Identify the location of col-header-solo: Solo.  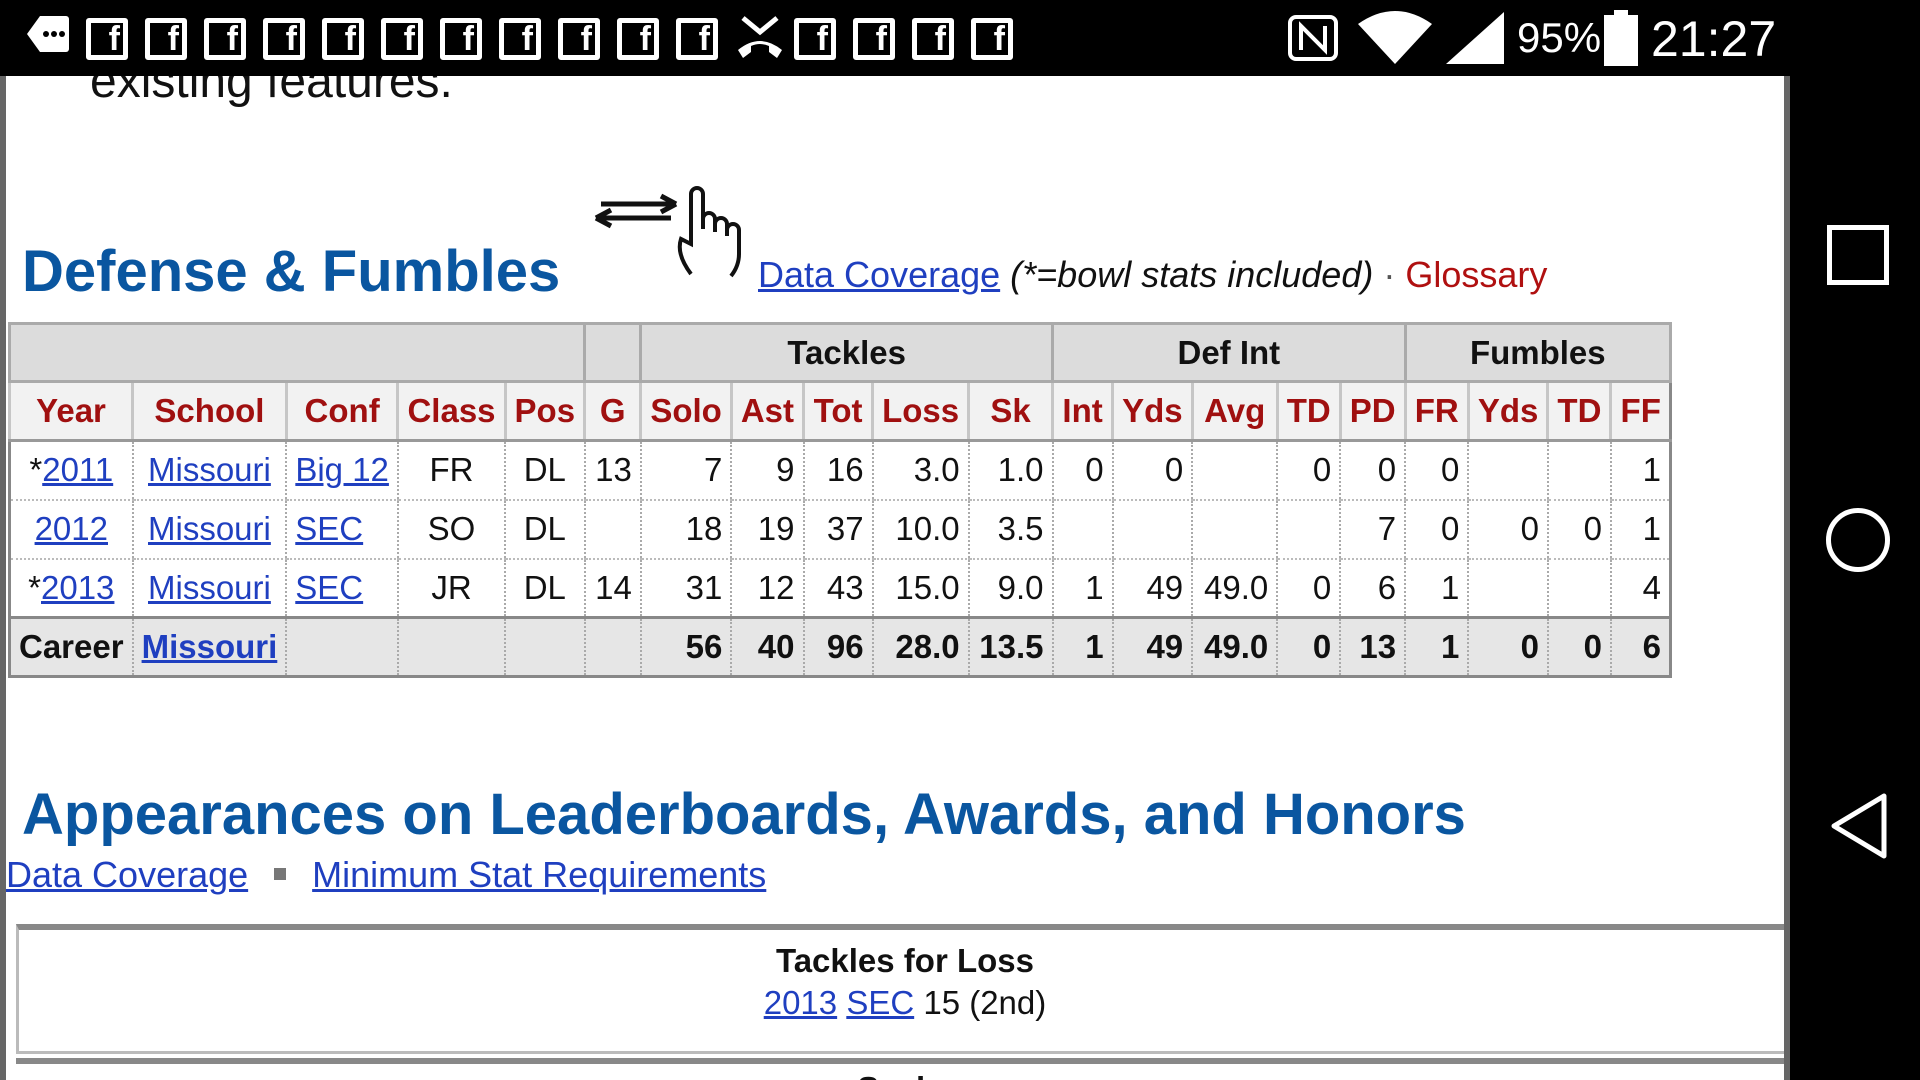
(685, 411).